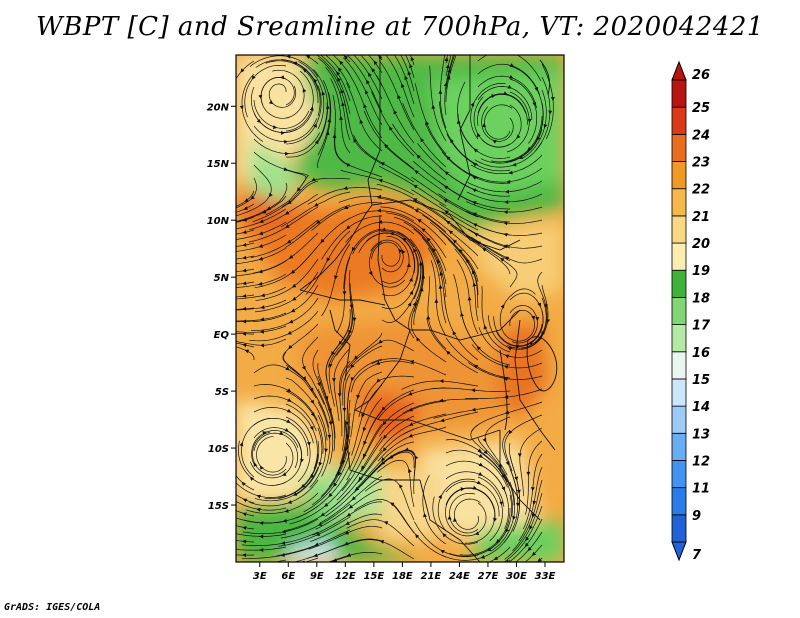 The width and height of the screenshot is (800, 618). I want to click on longitude-axis: 3E 6E 9E 12E 15E 18E 21E 24E 27E 30E 33E, so click(404, 572).